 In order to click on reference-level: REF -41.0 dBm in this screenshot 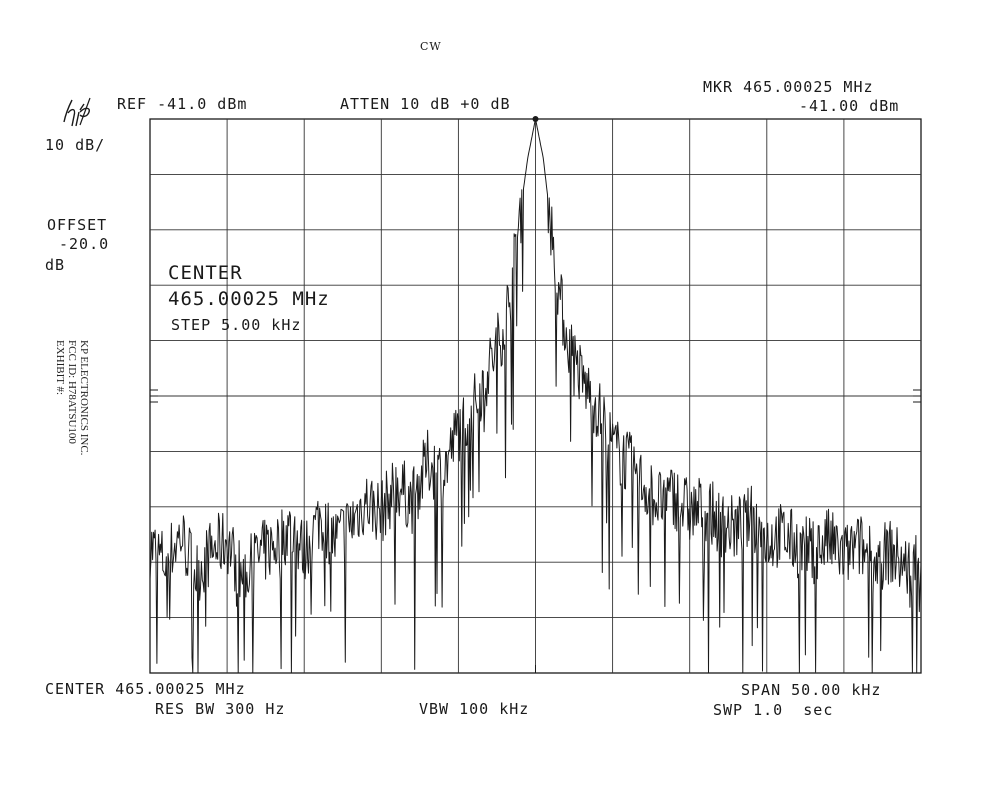, I will do `click(182, 104)`.